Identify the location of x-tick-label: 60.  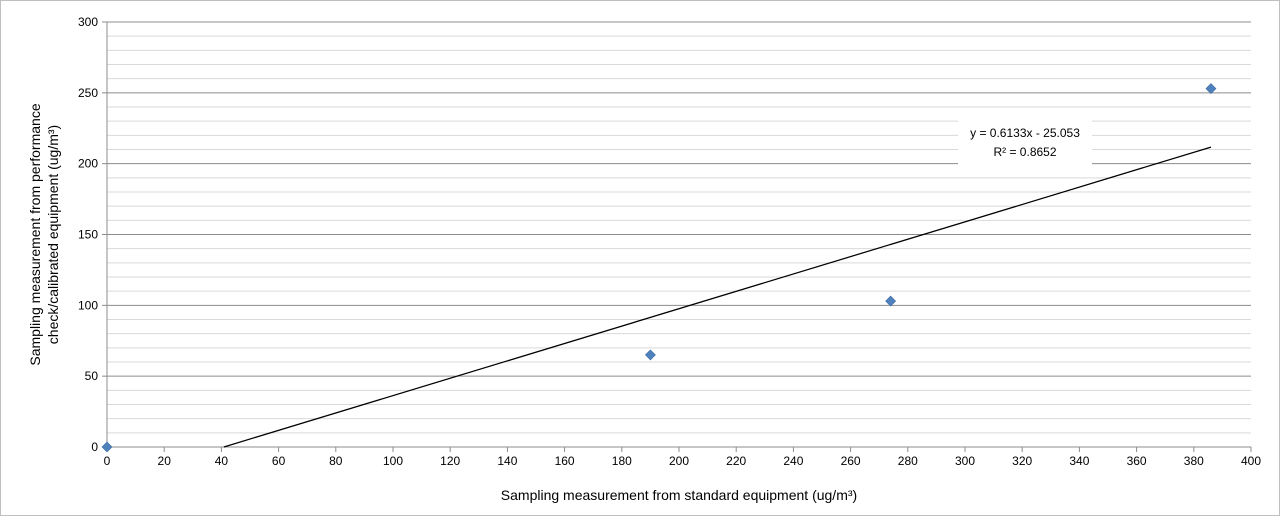
(279, 461).